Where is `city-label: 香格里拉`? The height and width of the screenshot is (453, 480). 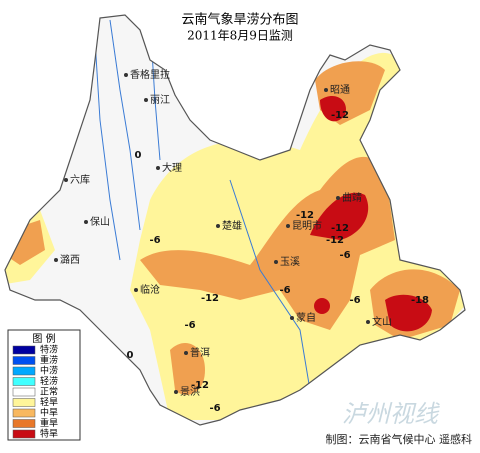 city-label: 香格里拉 is located at coordinates (150, 74).